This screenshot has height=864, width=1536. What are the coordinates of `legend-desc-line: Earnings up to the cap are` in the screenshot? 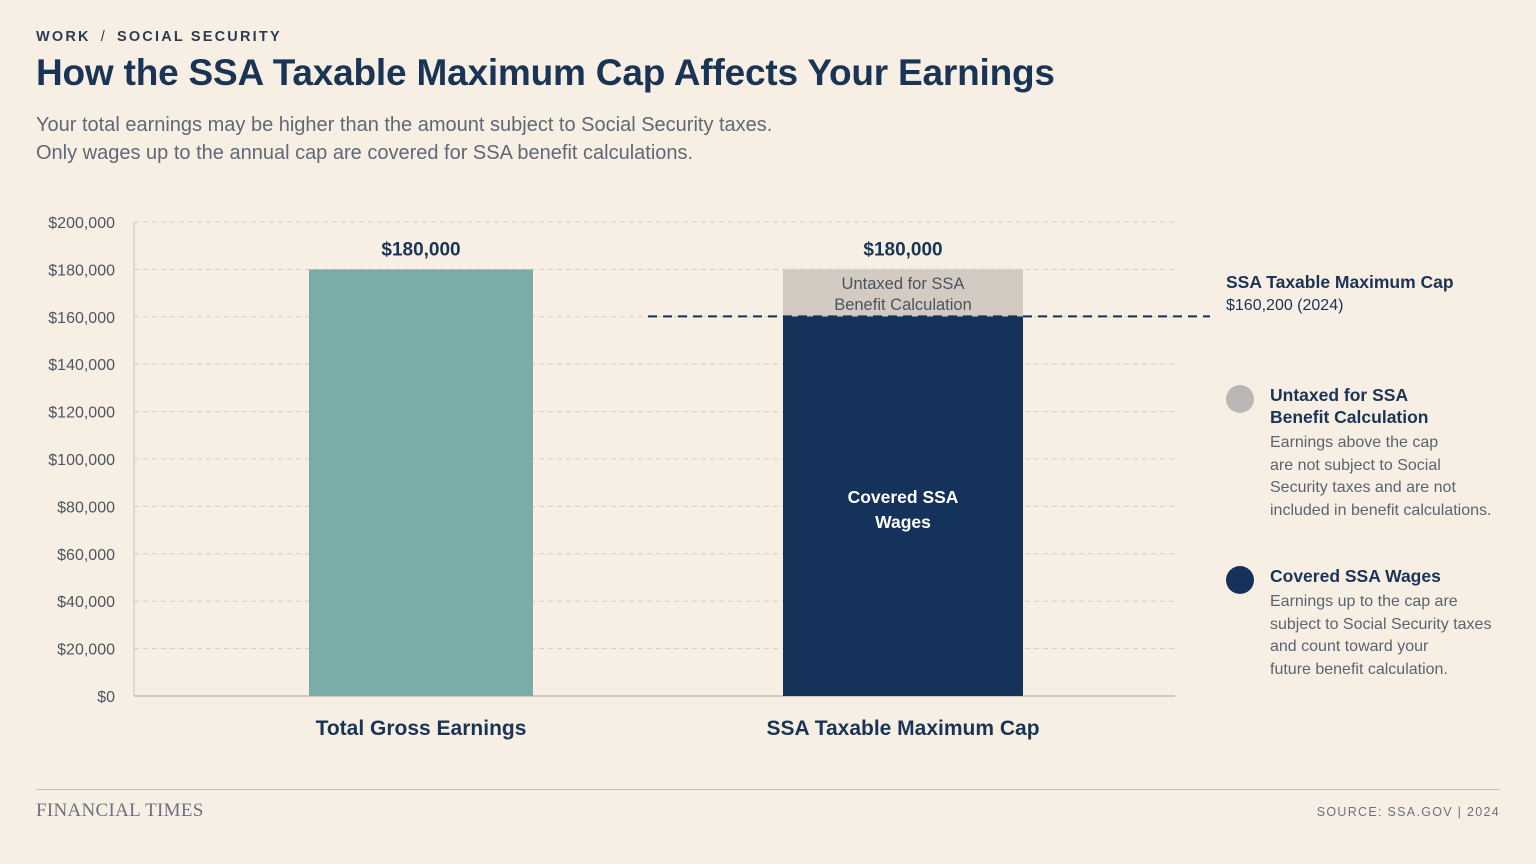 It's located at (1364, 601).